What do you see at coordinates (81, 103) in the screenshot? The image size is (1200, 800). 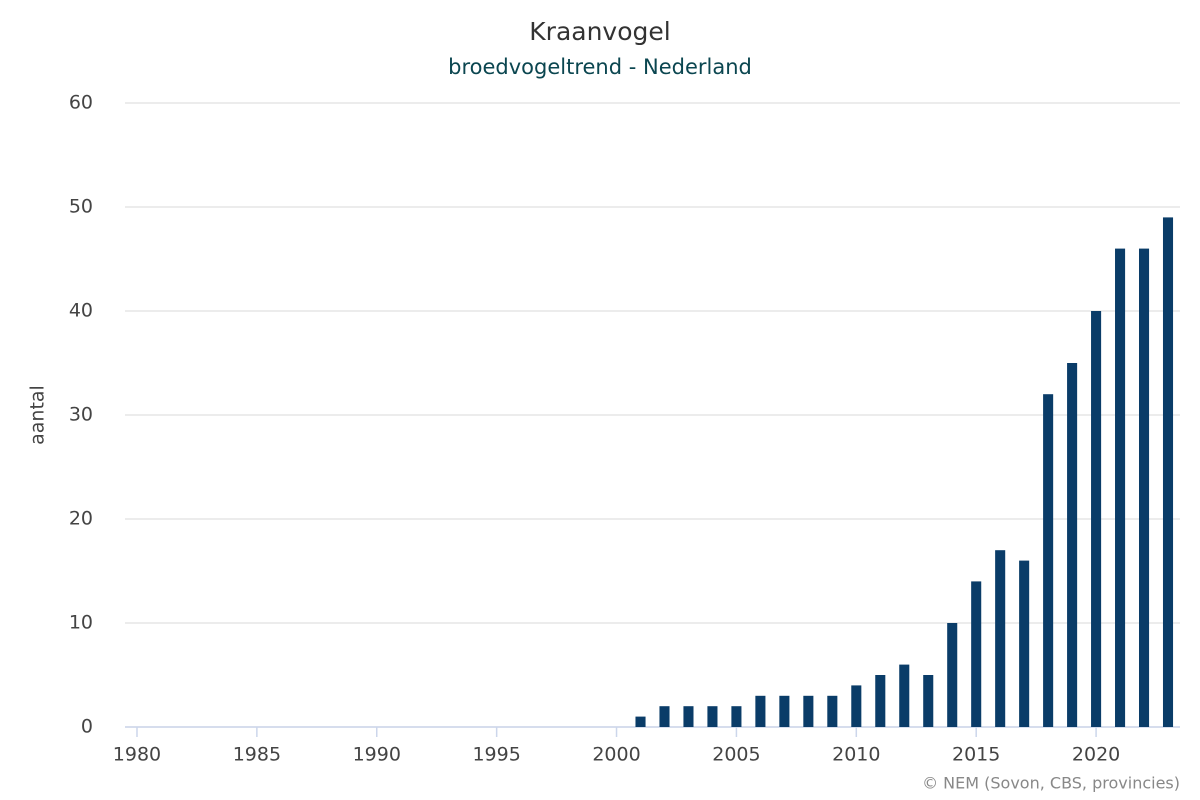 I see `y-tick-label: 60` at bounding box center [81, 103].